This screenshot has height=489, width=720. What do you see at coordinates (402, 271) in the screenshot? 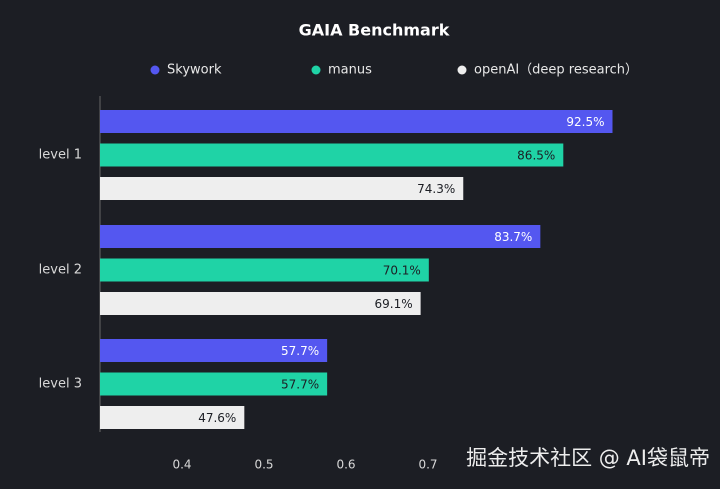
I see `value-label: 70.1%` at bounding box center [402, 271].